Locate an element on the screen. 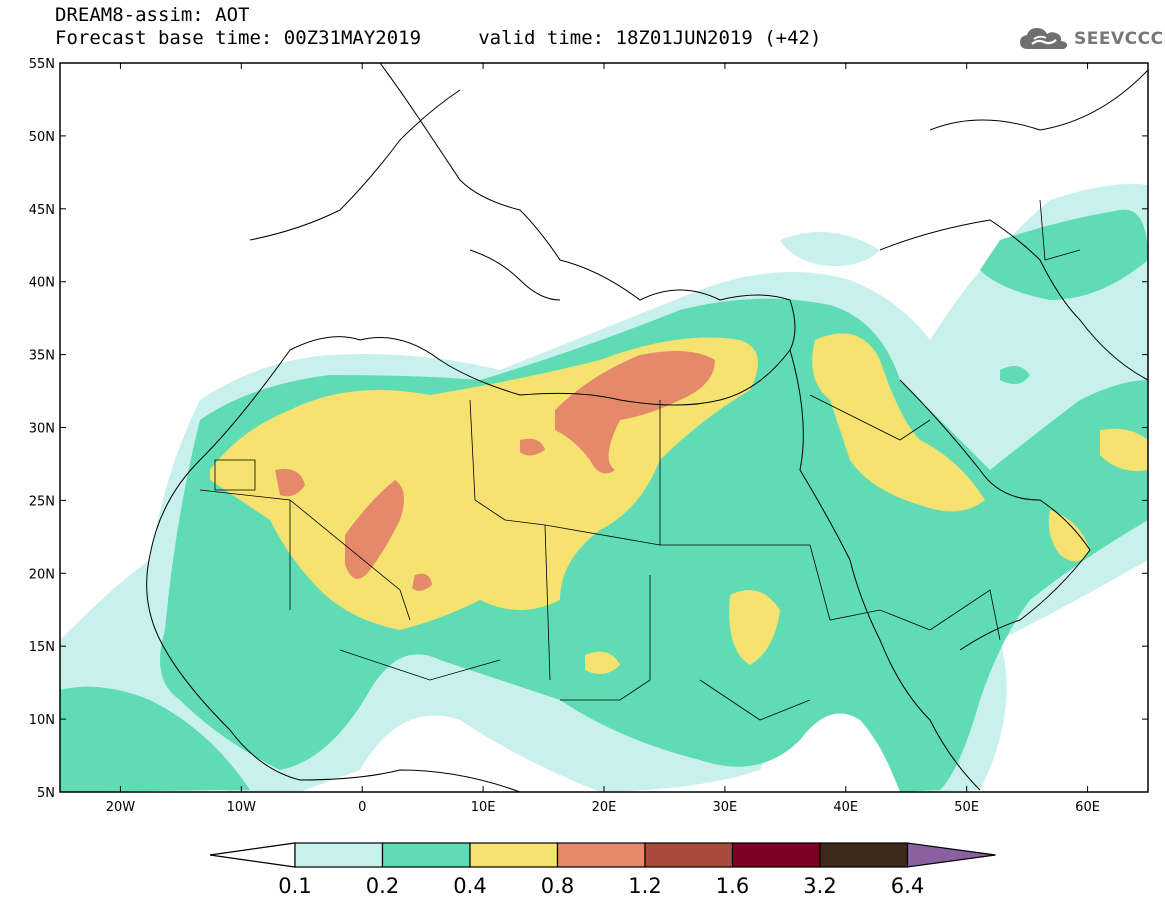 The width and height of the screenshot is (1165, 905). lon-label: 0 is located at coordinates (362, 807).